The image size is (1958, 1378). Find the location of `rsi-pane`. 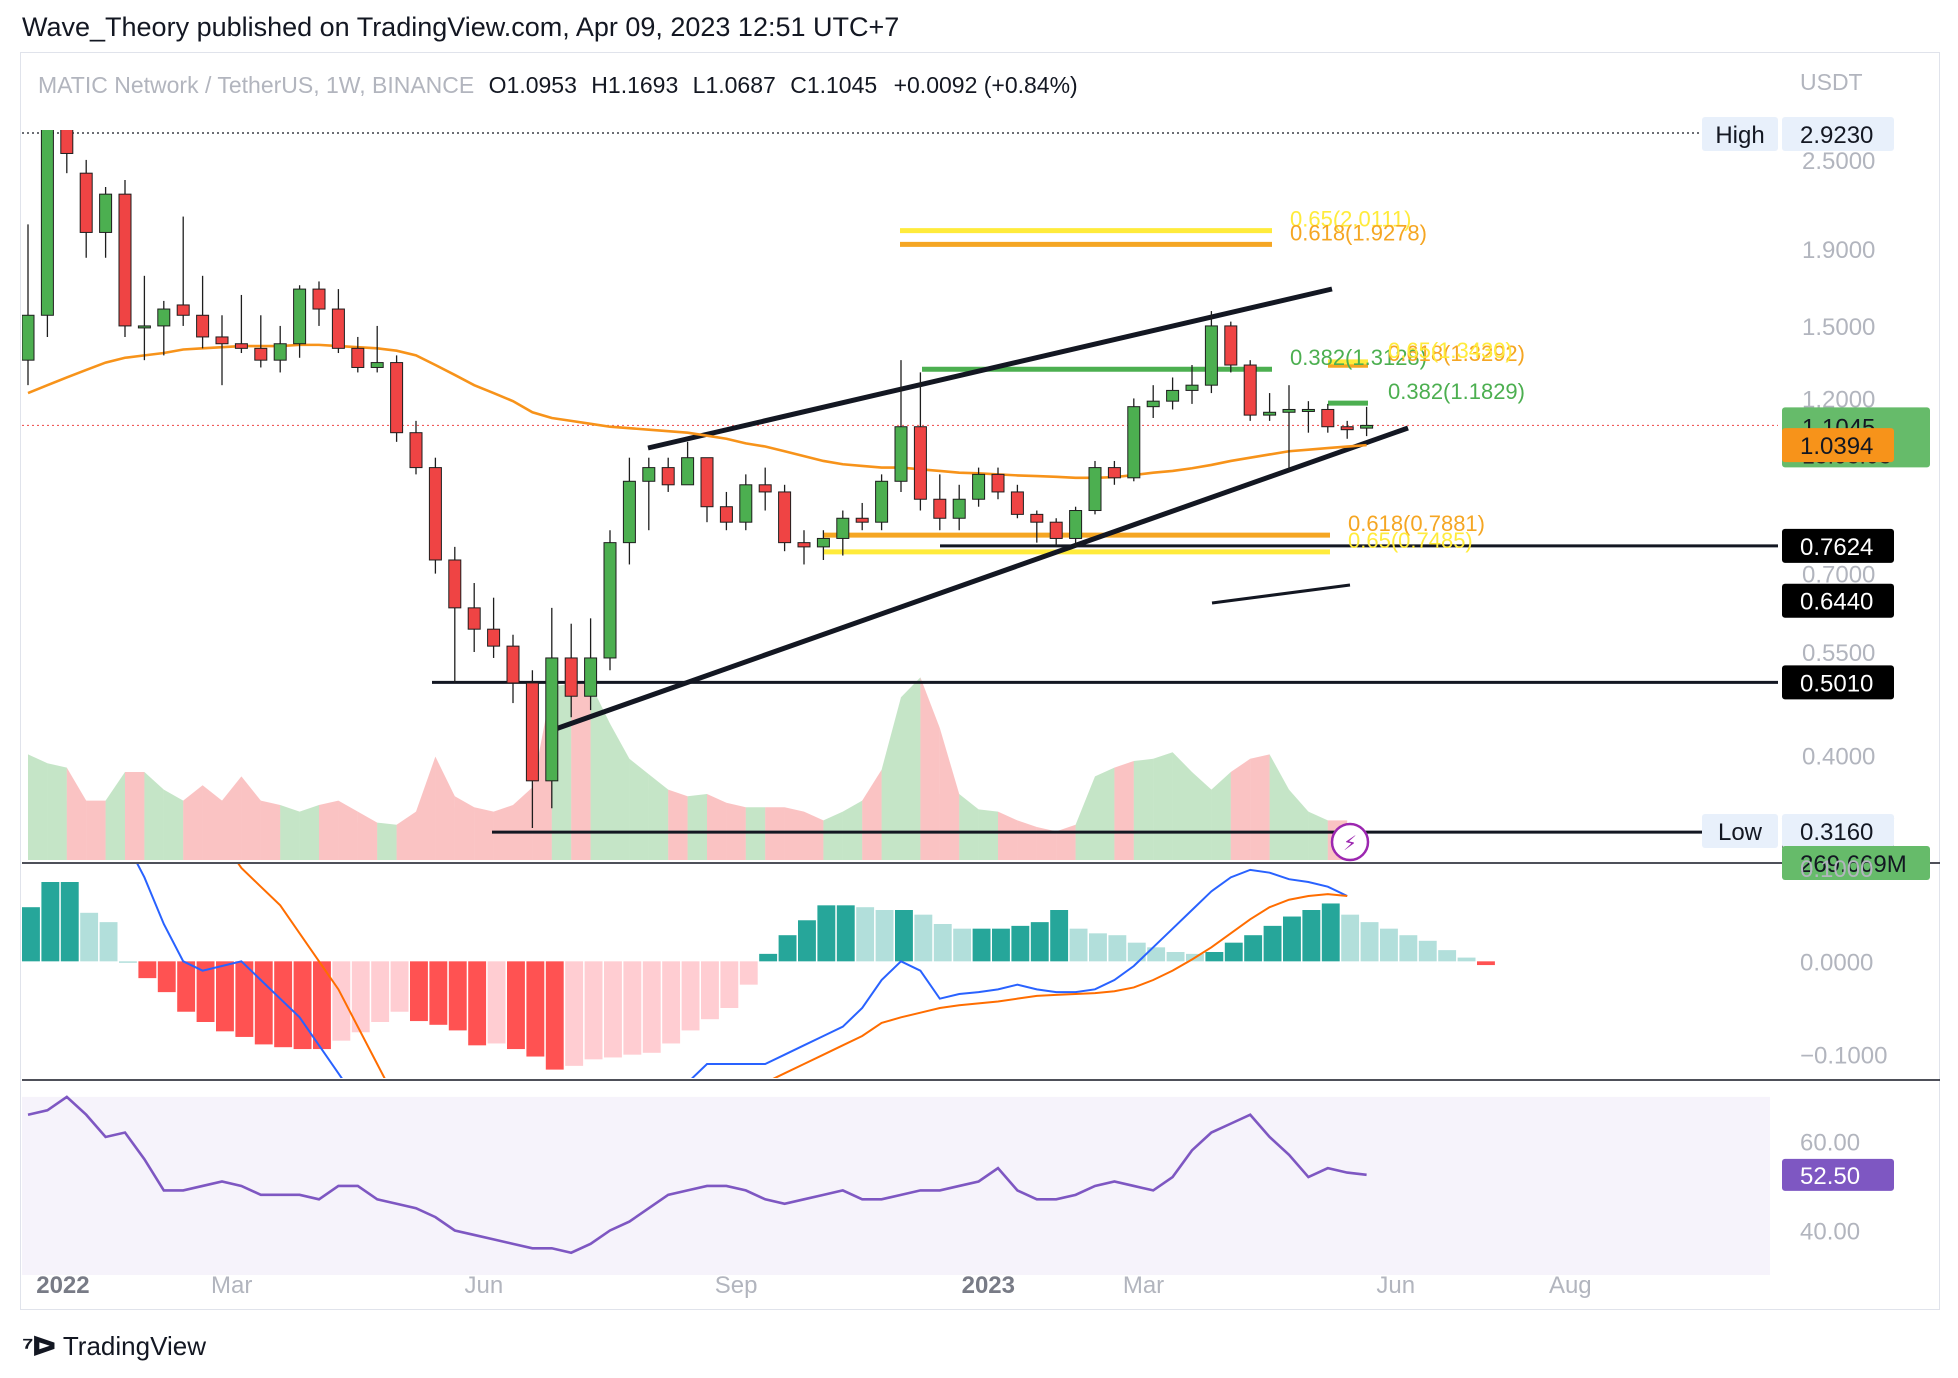

rsi-pane is located at coordinates (896, 1185).